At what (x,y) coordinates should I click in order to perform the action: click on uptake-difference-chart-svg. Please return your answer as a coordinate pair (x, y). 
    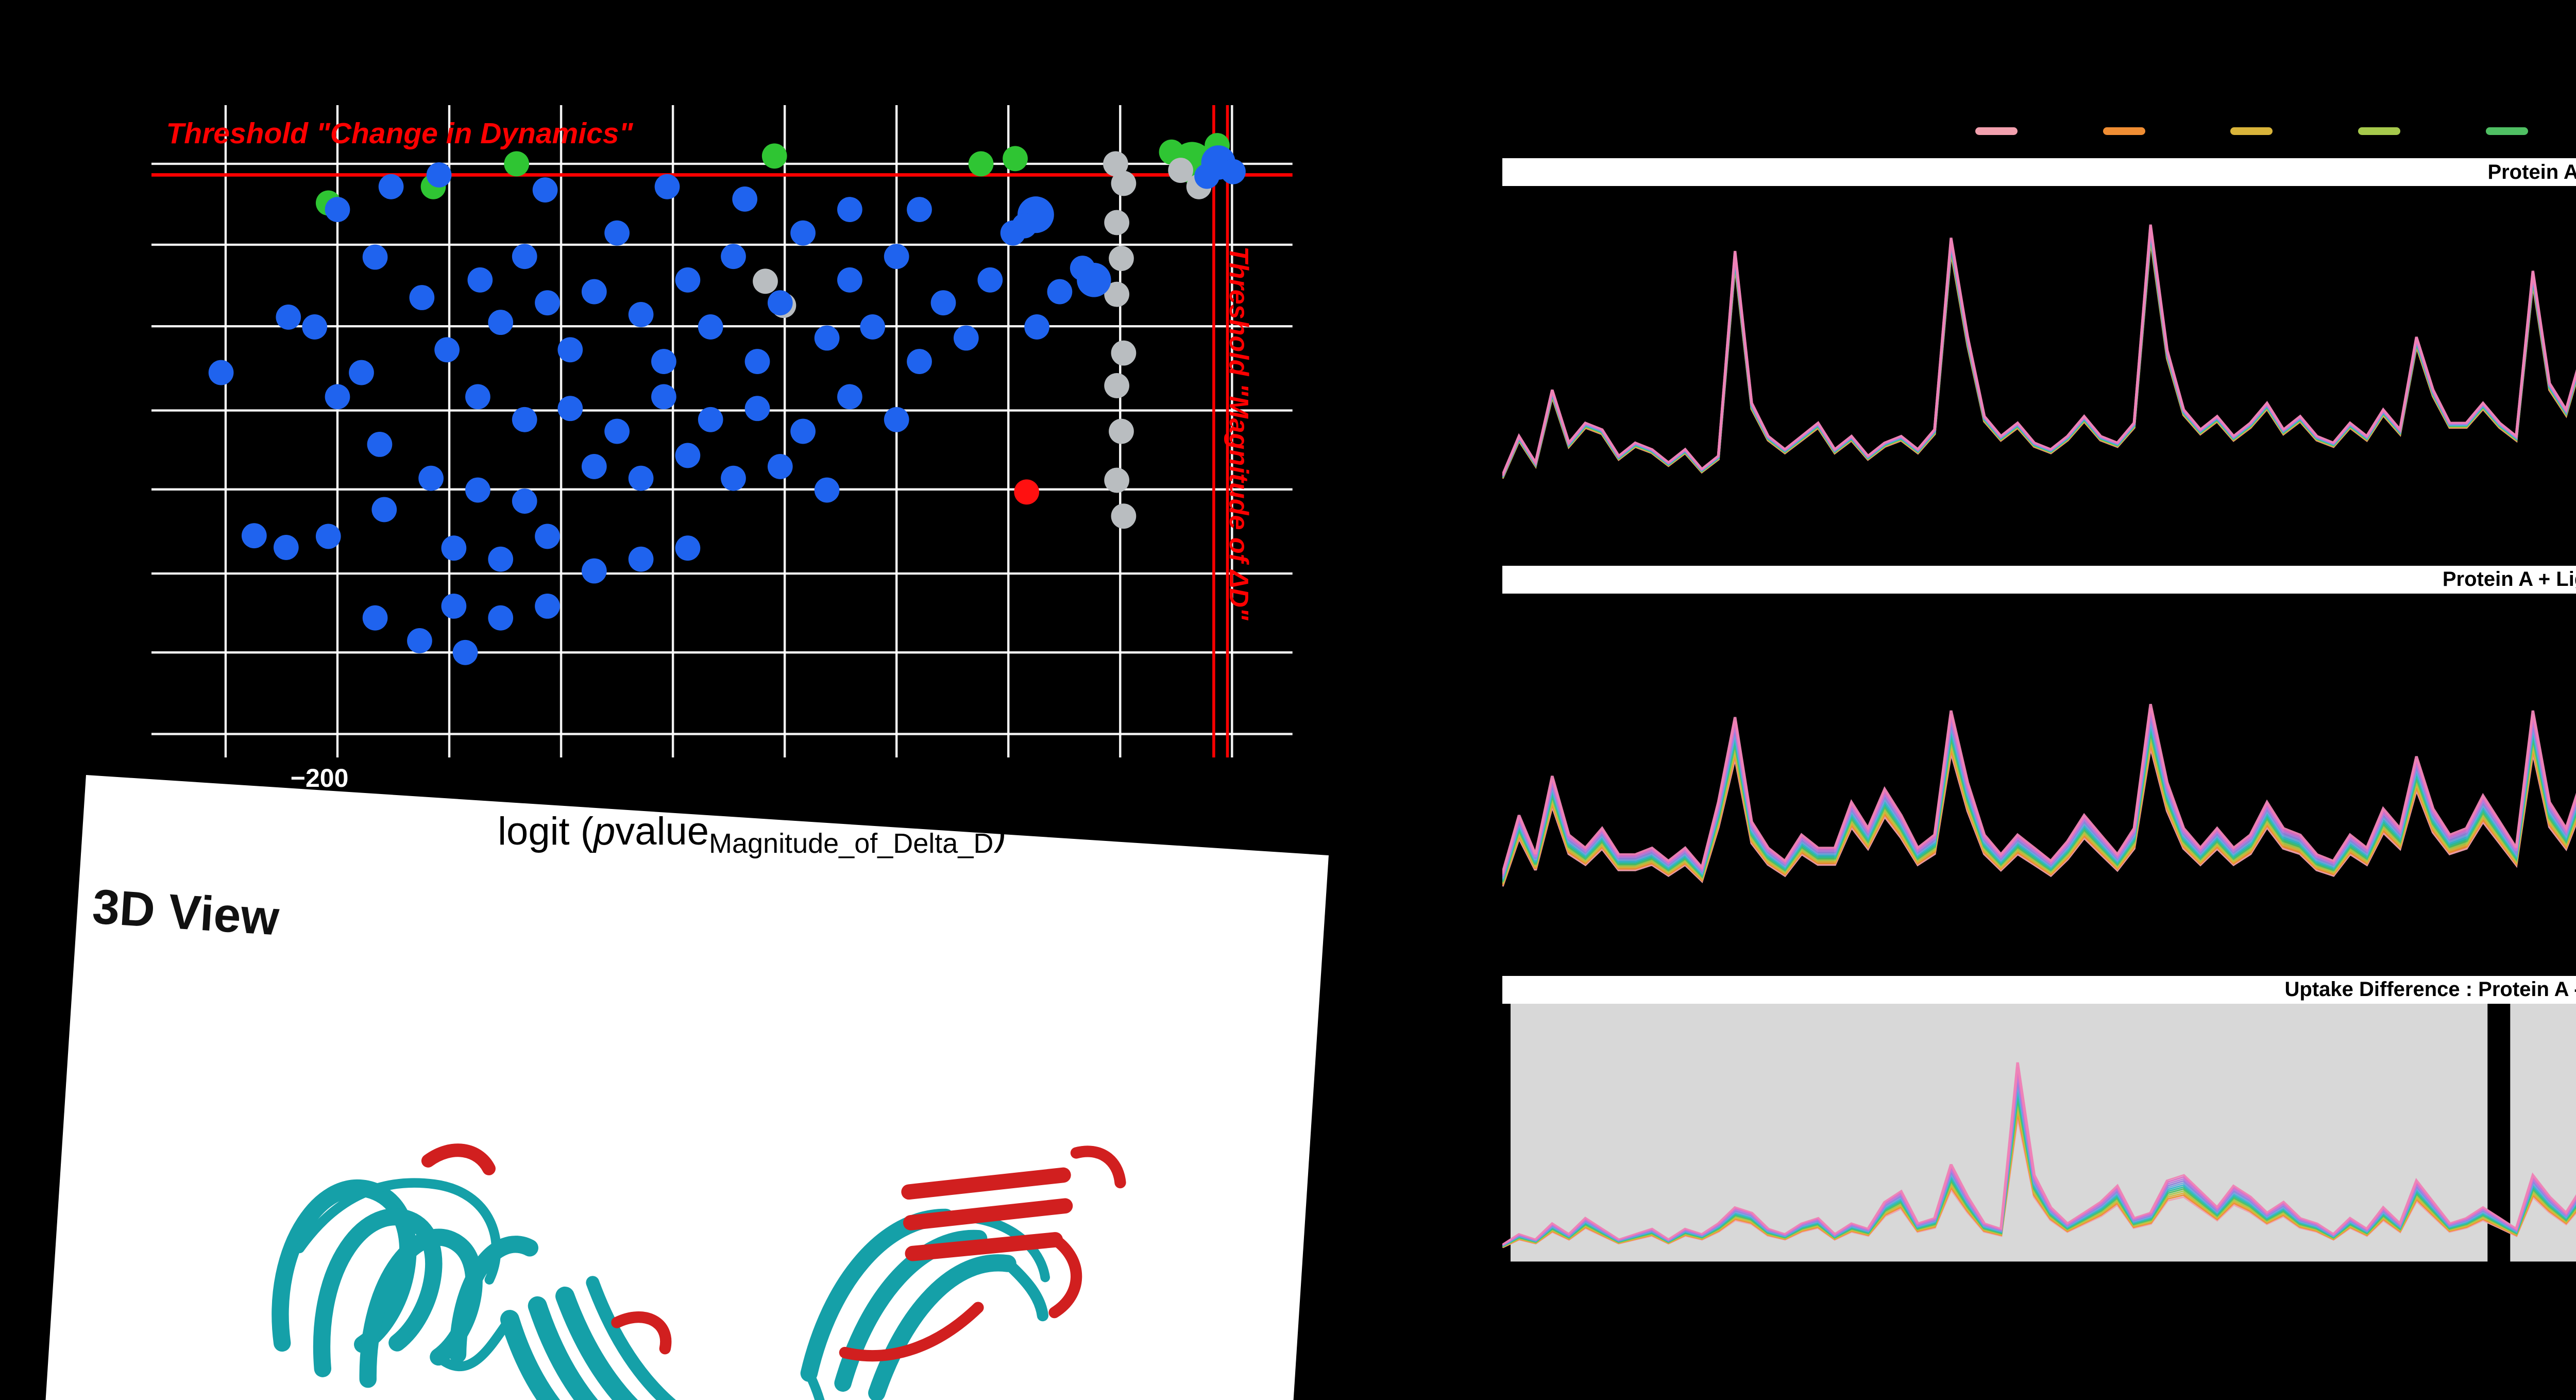
    Looking at the image, I should click on (2039, 1138).